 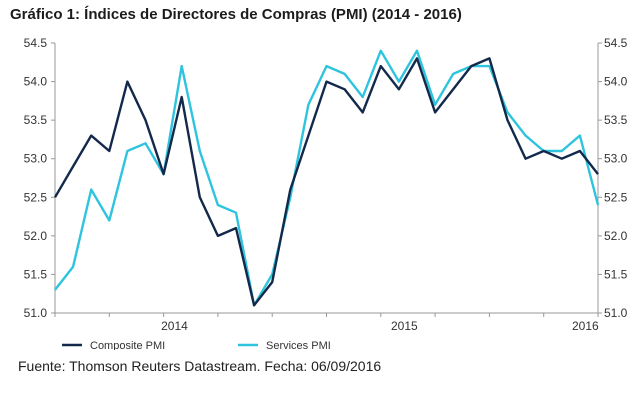 What do you see at coordinates (616, 43) in the screenshot?
I see `y-tick-label-right: 54.5` at bounding box center [616, 43].